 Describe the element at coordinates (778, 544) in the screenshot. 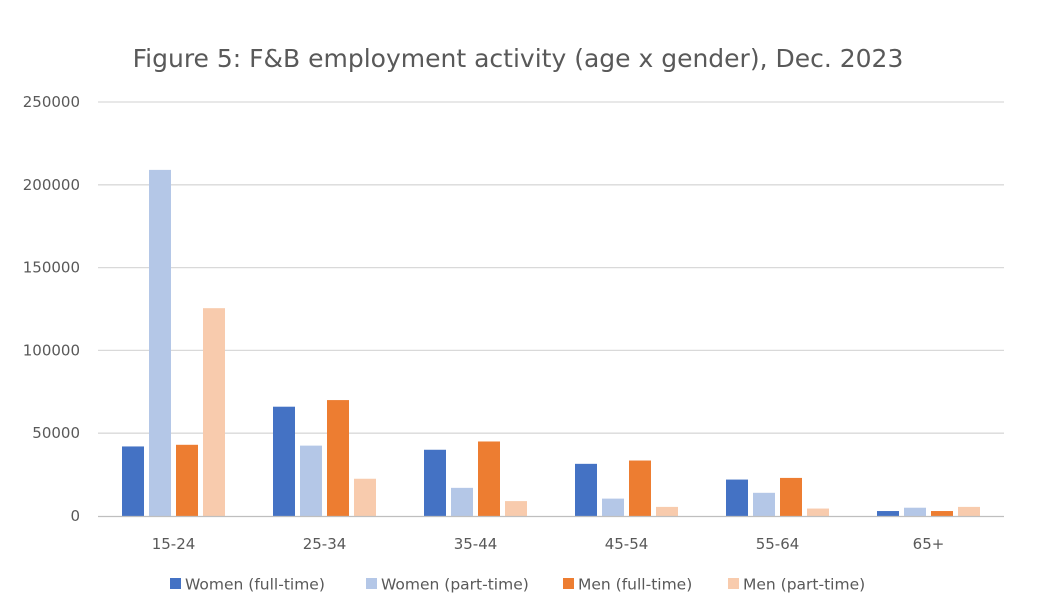

I see `x-tick-label: 55-64` at that location.